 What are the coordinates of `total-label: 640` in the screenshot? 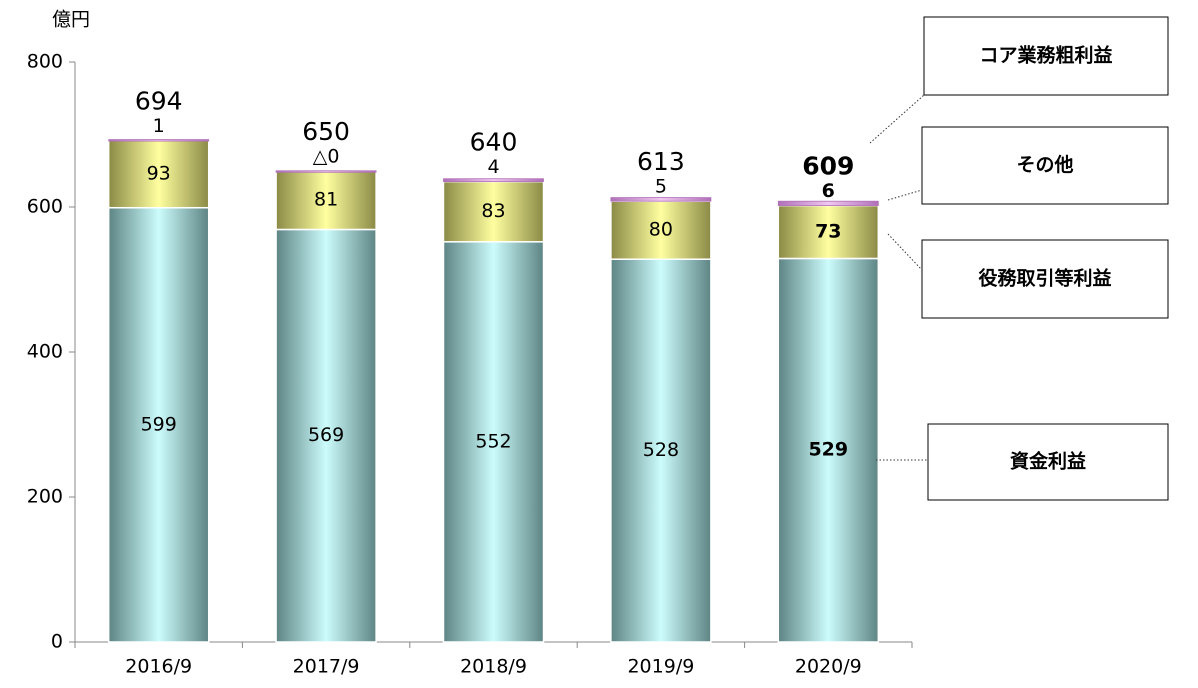 It's located at (494, 142).